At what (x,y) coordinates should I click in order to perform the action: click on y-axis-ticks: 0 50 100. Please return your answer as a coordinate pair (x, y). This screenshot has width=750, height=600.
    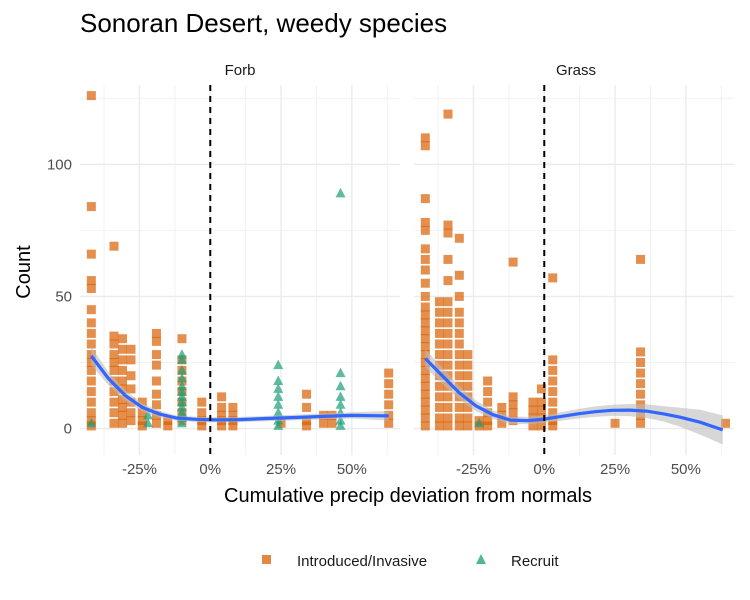
    Looking at the image, I should click on (59, 296).